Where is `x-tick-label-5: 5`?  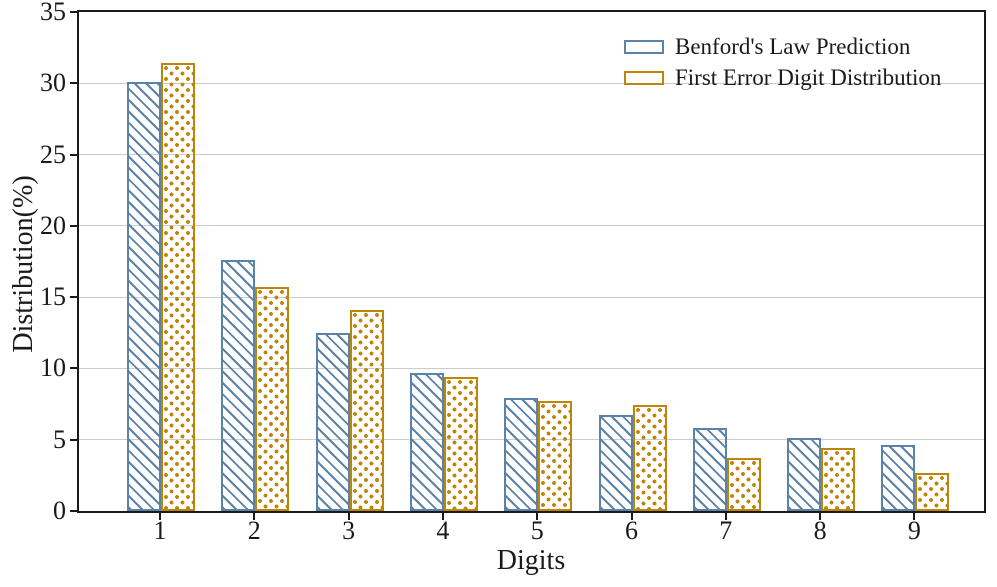
x-tick-label-5: 5 is located at coordinates (537, 530).